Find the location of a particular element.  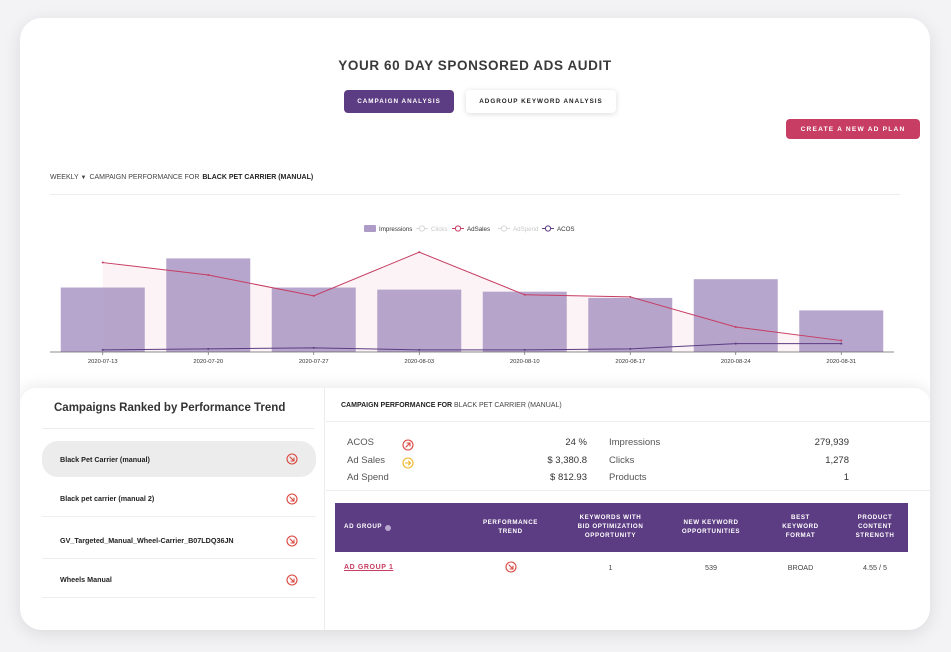

tab-adgroup-keyword-analysis: ADGROUP KEYWORD ANALYSIS is located at coordinates (541, 101).